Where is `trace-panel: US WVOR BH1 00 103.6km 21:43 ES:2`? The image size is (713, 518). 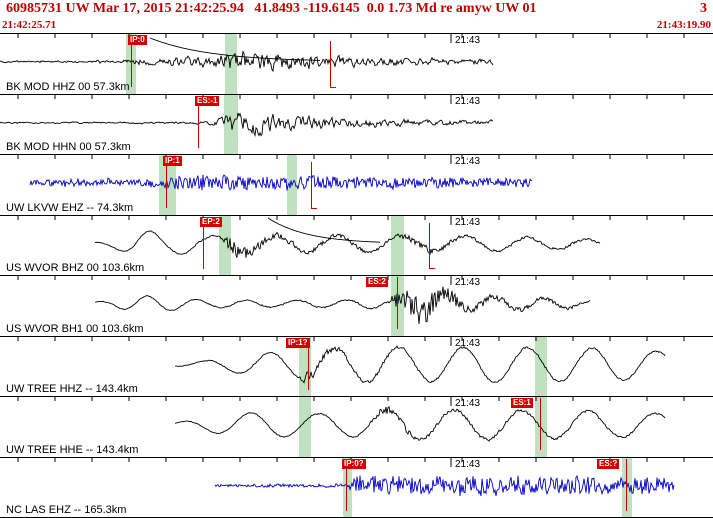
trace-panel: US WVOR BH1 00 103.6km 21:43 ES:2 is located at coordinates (356, 305).